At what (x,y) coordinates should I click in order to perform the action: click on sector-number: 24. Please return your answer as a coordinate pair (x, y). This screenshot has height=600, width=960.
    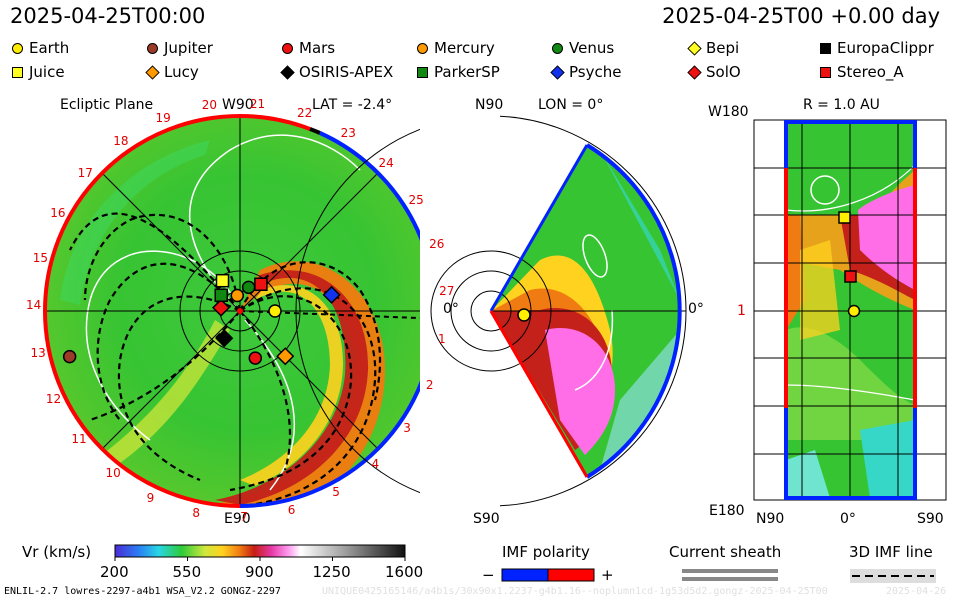
    Looking at the image, I should click on (386, 162).